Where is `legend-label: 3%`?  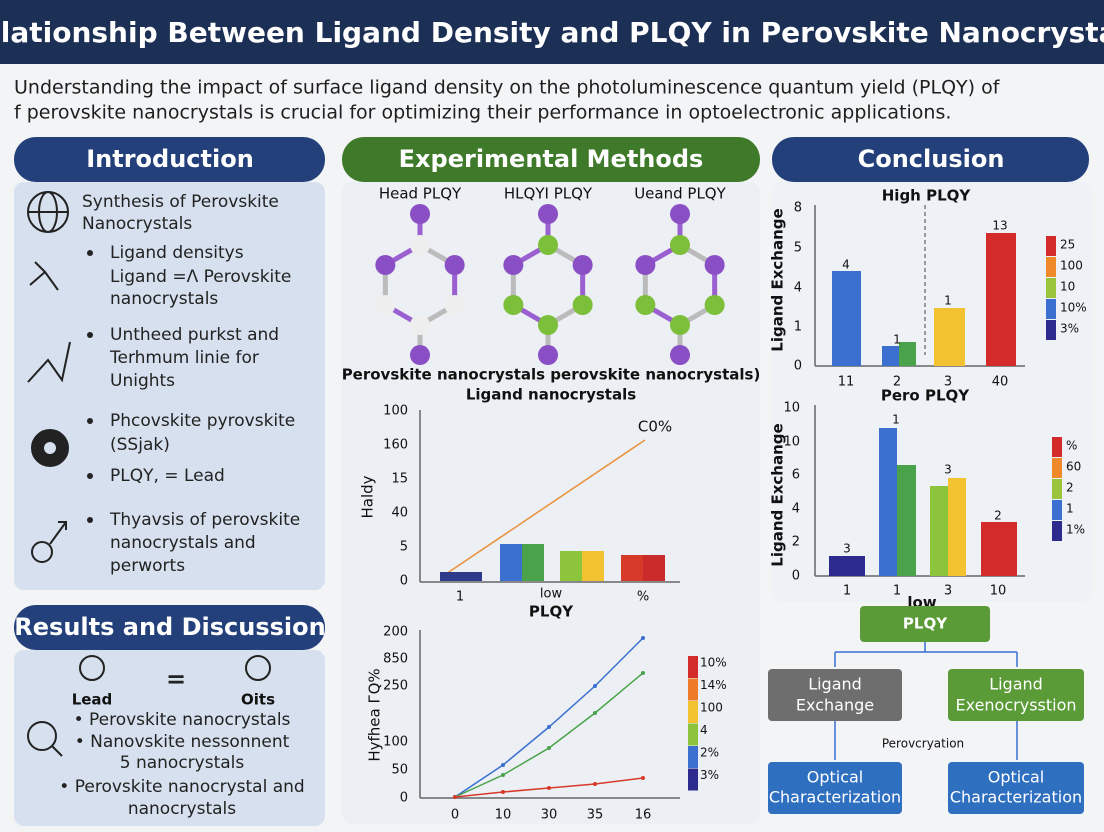 legend-label: 3% is located at coordinates (1069, 329).